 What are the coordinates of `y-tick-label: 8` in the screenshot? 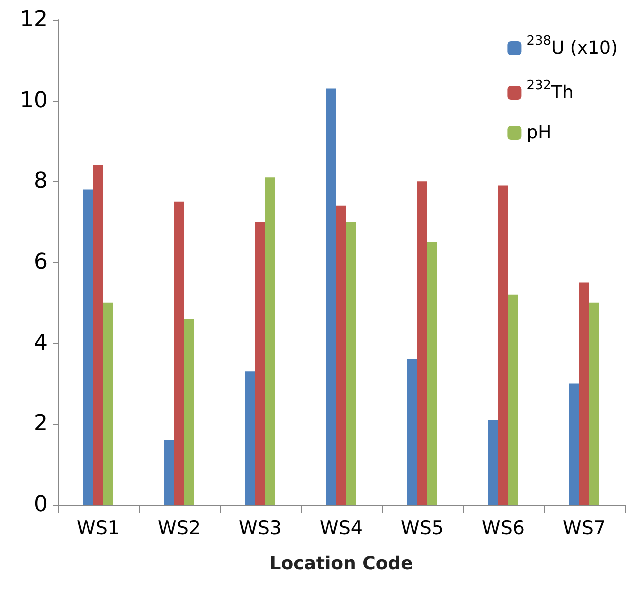 It's located at (41, 181).